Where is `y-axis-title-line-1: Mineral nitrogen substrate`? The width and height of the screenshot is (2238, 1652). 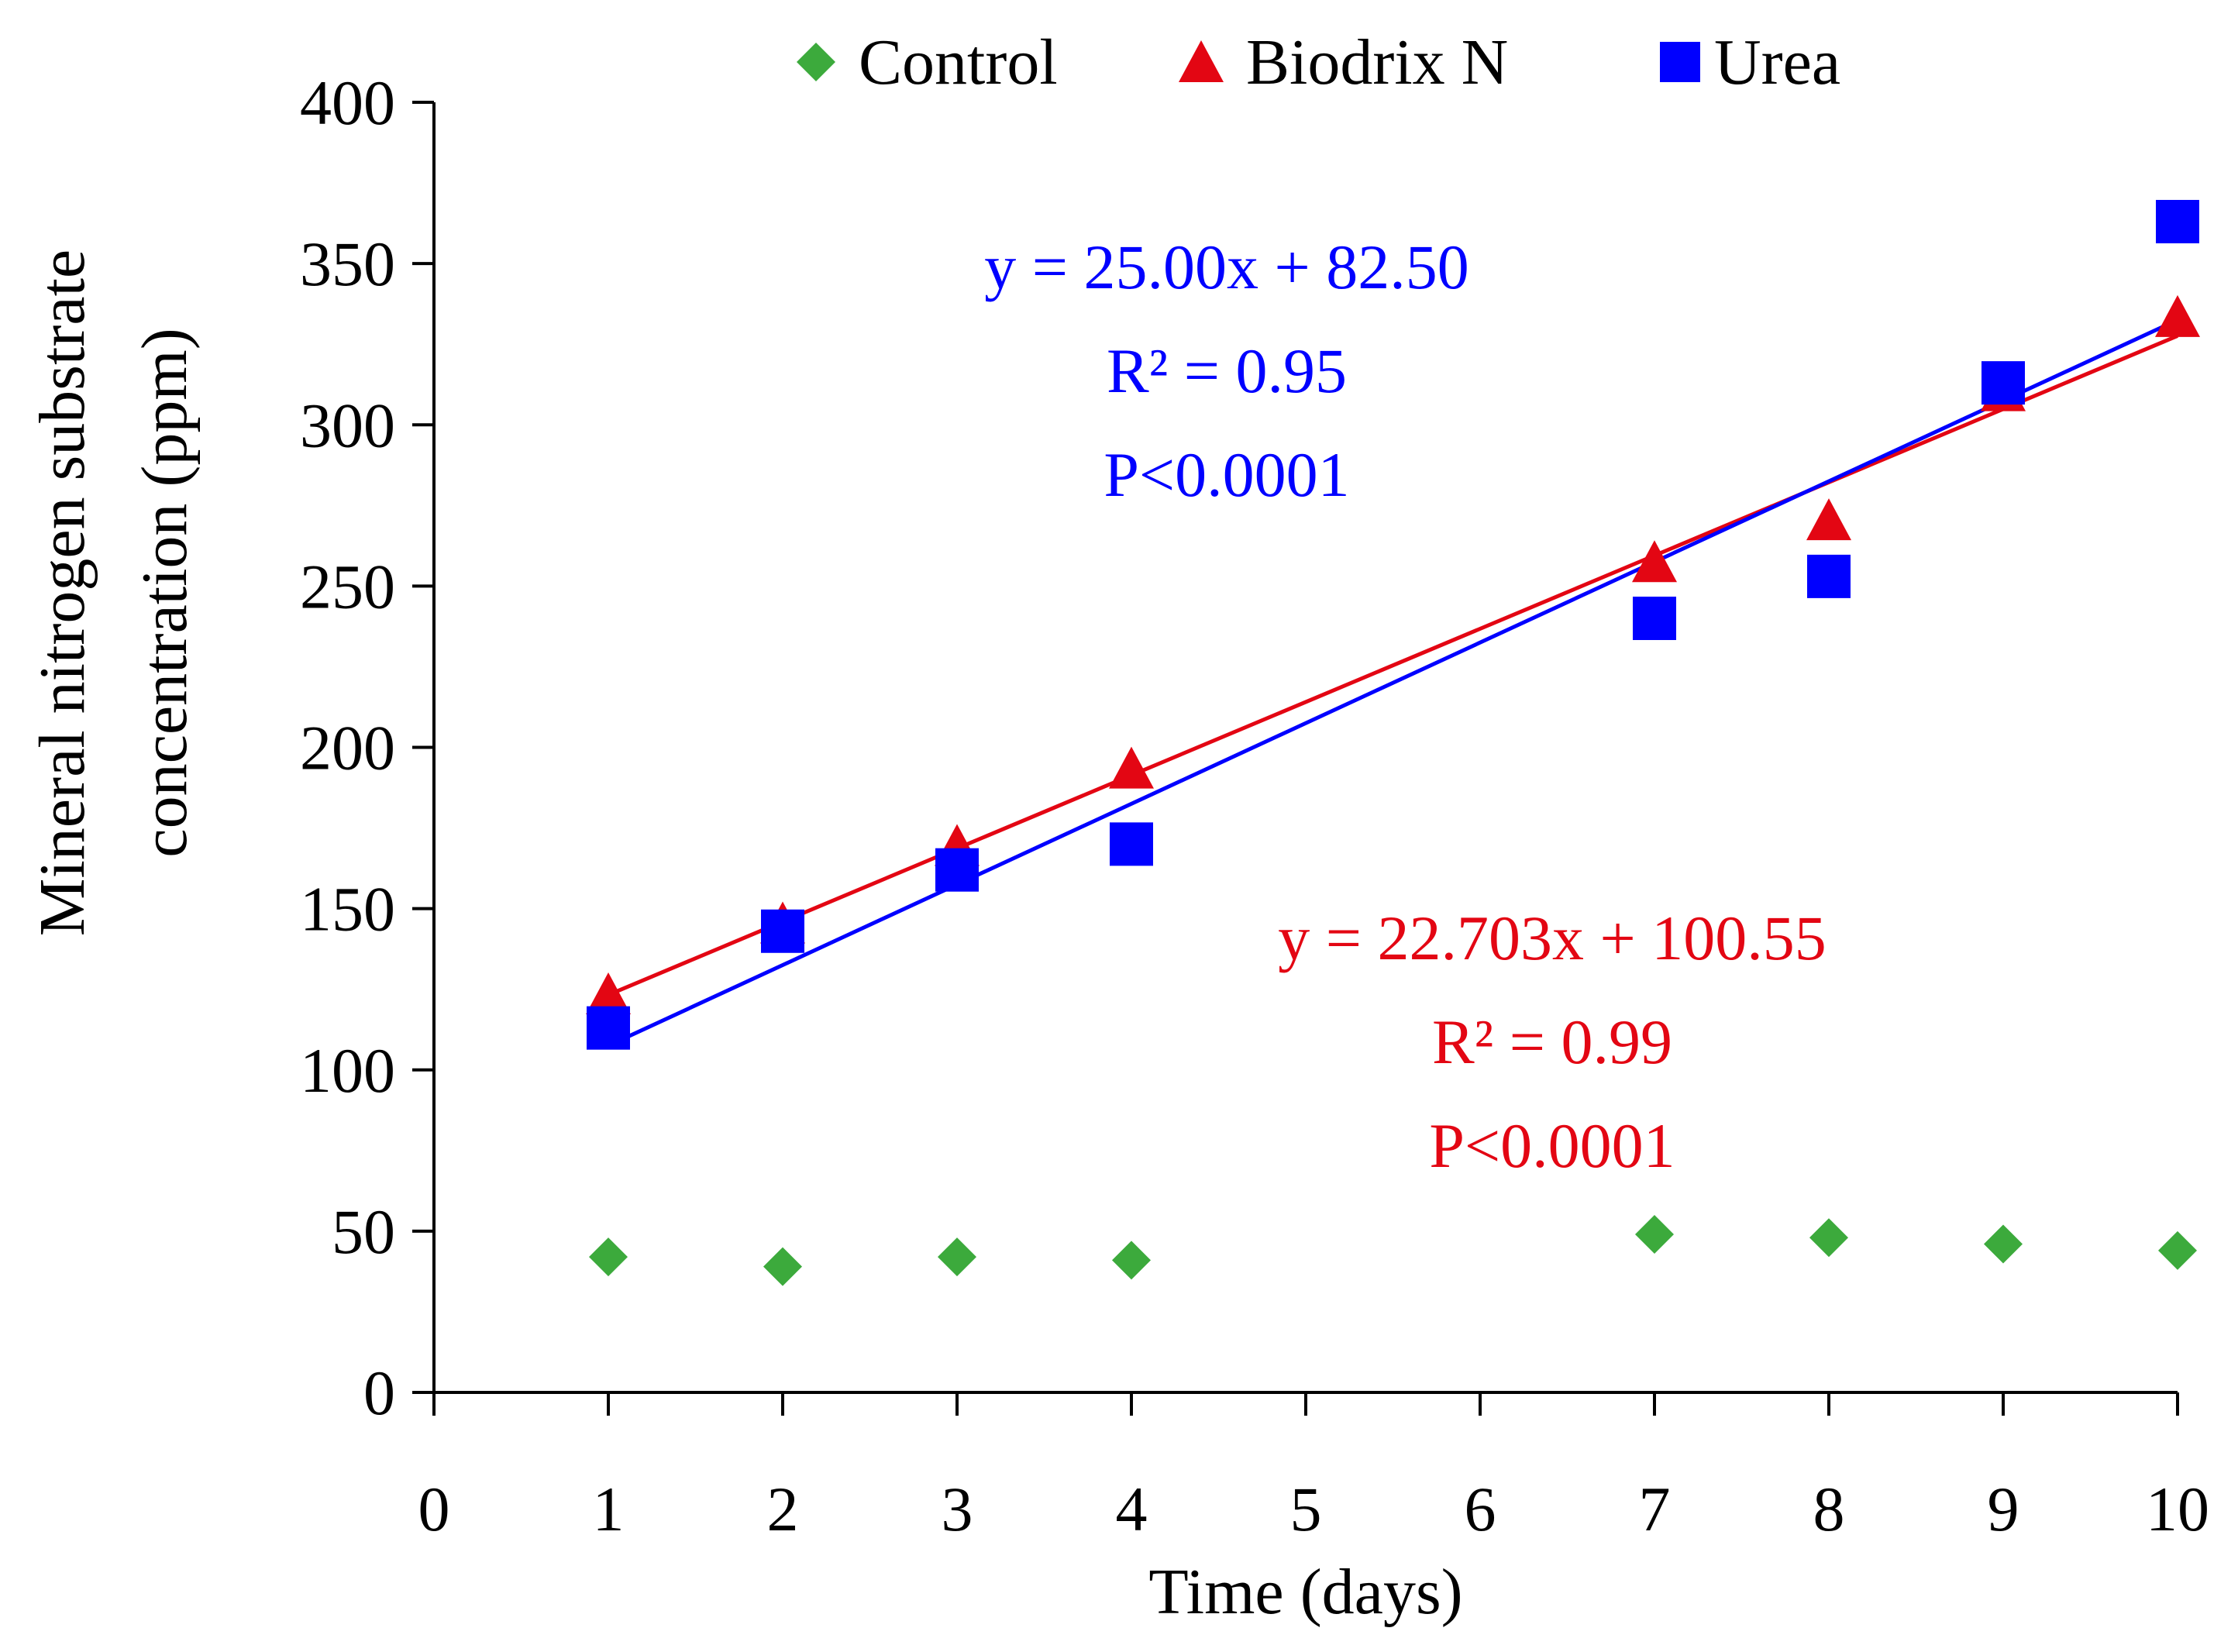 y-axis-title-line-1: Mineral nitrogen substrate is located at coordinates (62, 593).